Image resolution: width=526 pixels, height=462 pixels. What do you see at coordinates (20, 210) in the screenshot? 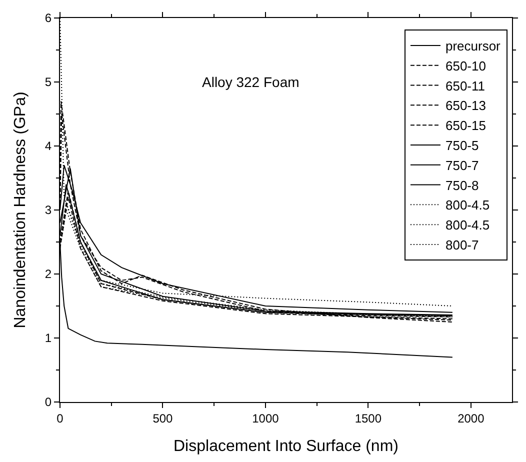
I see `y-axis-title: Nanoindentation Hardness (GPa)` at bounding box center [20, 210].